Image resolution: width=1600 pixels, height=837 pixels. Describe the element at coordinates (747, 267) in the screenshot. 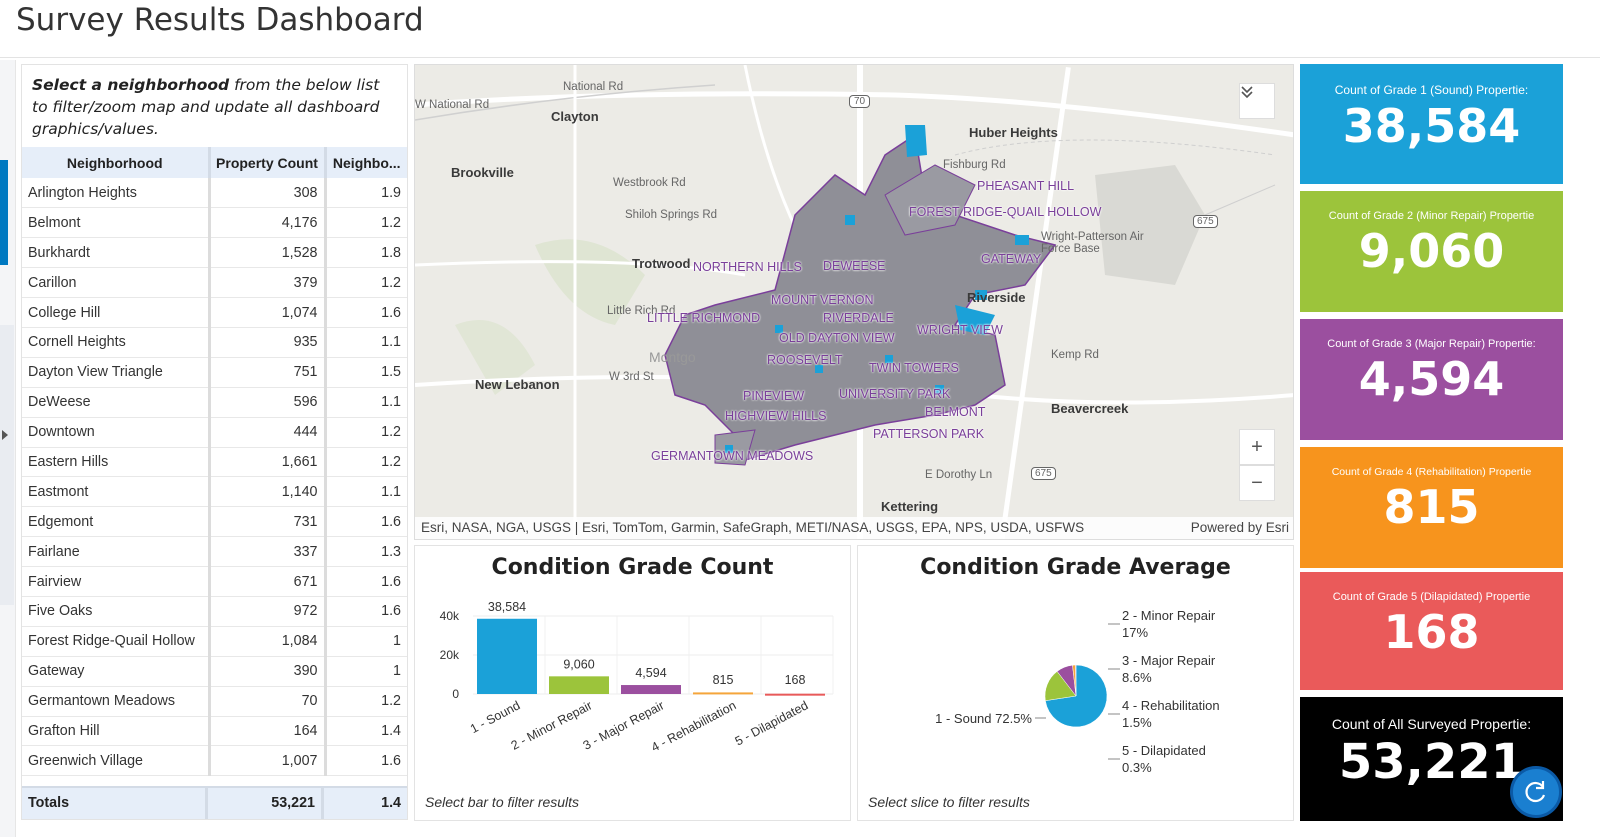

I see `map-label-neighborhood: NORTHERN HILLS` at that location.